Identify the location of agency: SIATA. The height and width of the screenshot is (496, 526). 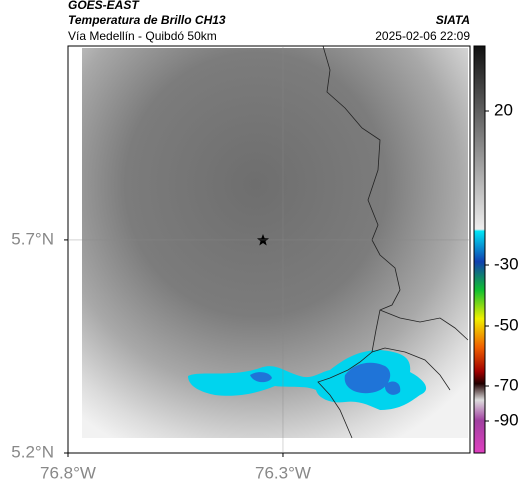
(453, 20).